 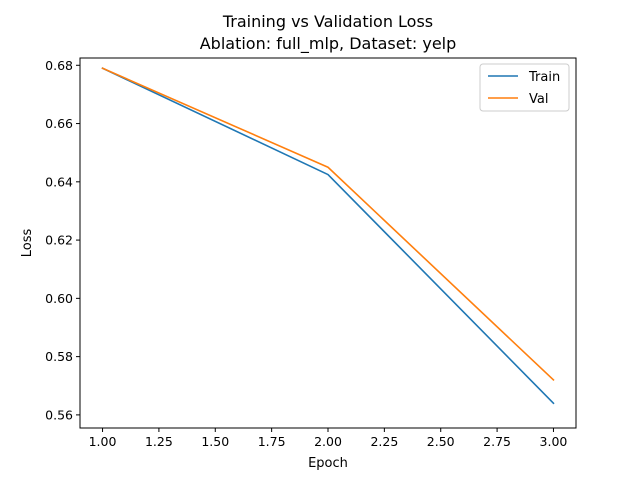 I want to click on y-tick-label: 0.68, so click(x=59, y=65).